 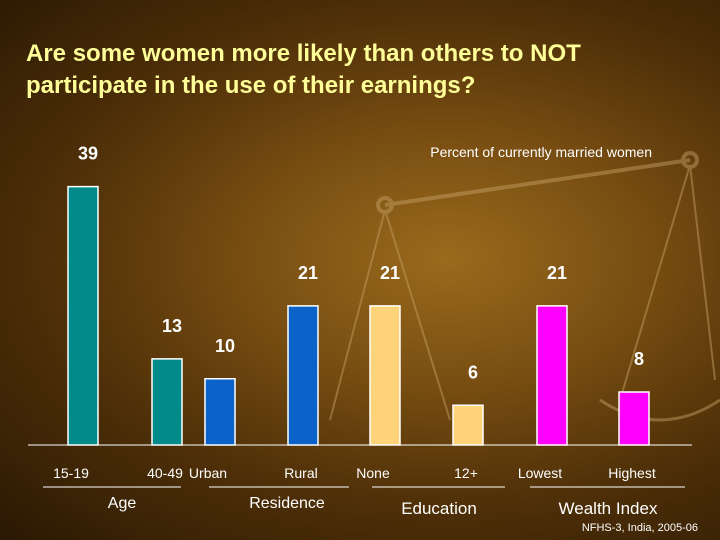 I want to click on value-label: 10, so click(x=225, y=346).